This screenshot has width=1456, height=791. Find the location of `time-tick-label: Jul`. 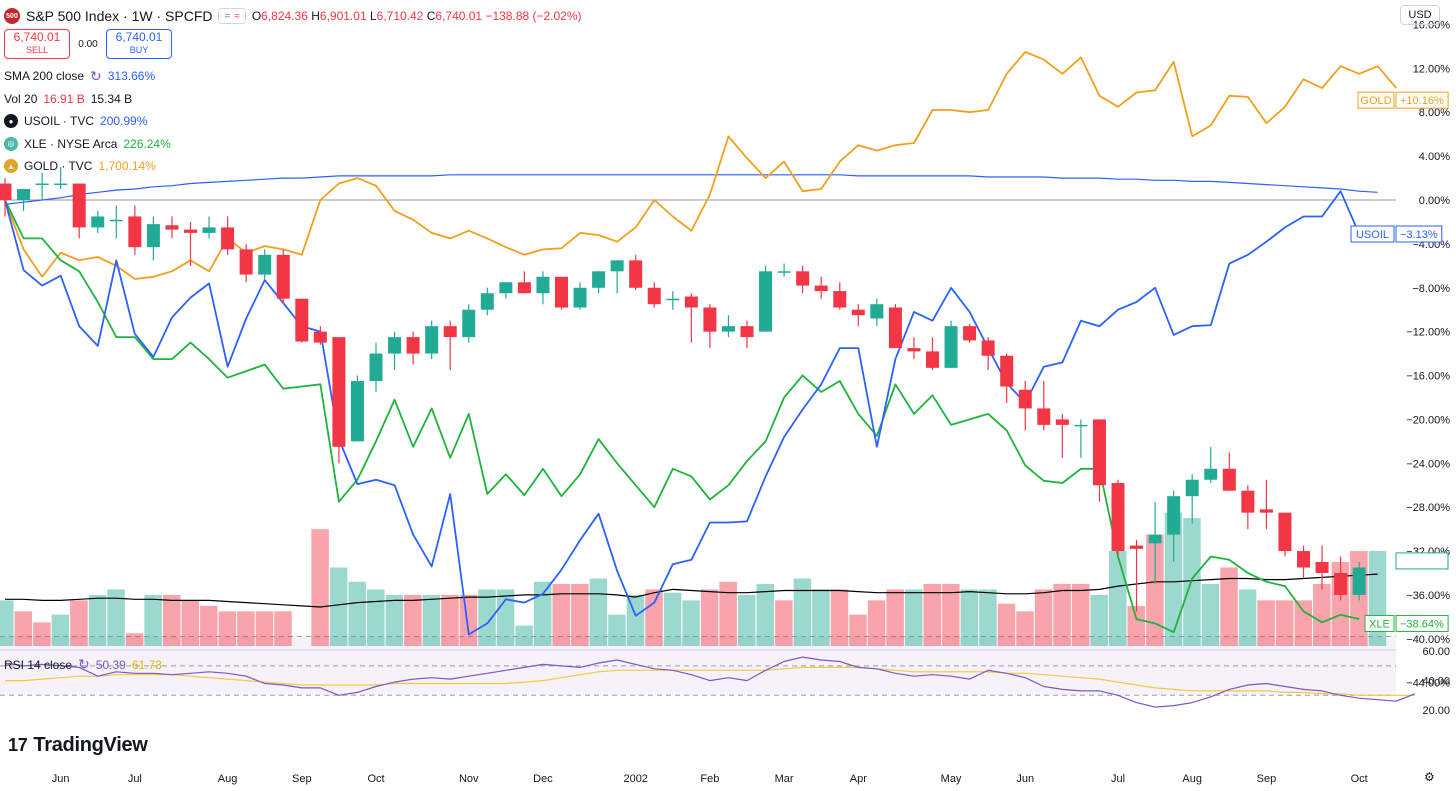

time-tick-label: Jul is located at coordinates (1118, 779).